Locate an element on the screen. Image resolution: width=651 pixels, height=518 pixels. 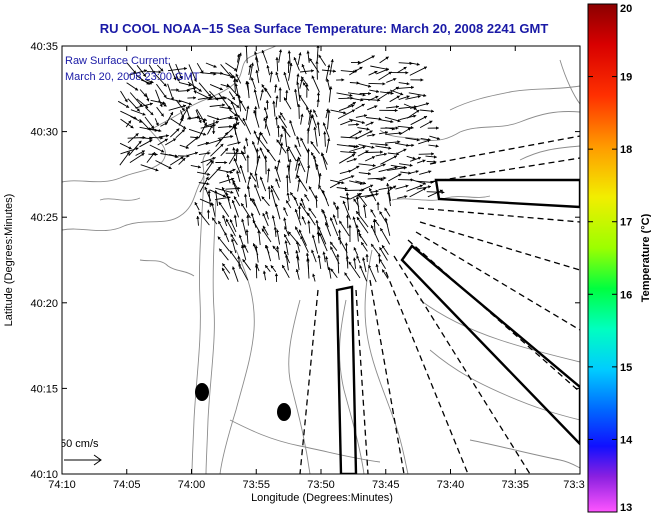
colorbar-tick-label: 20 is located at coordinates (626, 9).